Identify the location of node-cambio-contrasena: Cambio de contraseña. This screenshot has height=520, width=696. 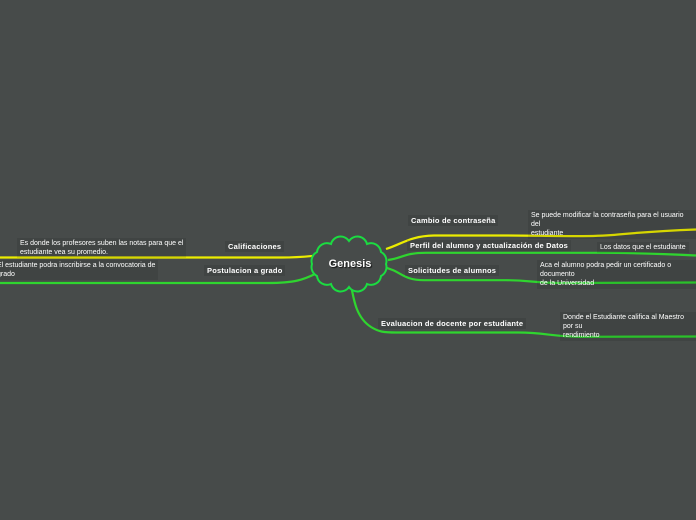
(453, 220).